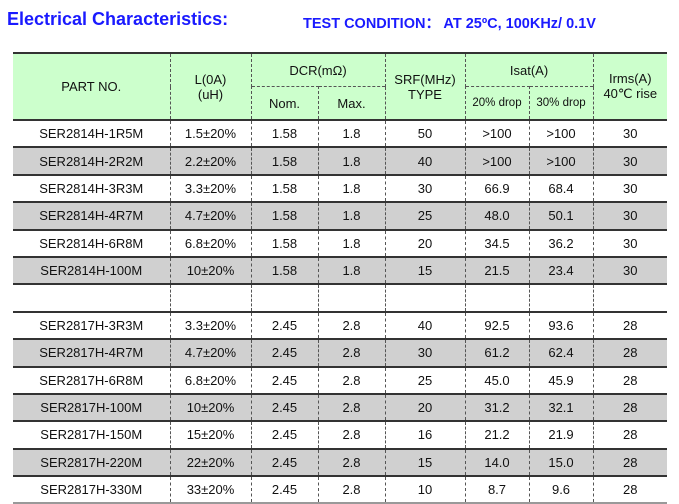 This screenshot has width=679, height=504. What do you see at coordinates (210, 94) in the screenshot?
I see `header-inductance-unit: (uH)` at bounding box center [210, 94].